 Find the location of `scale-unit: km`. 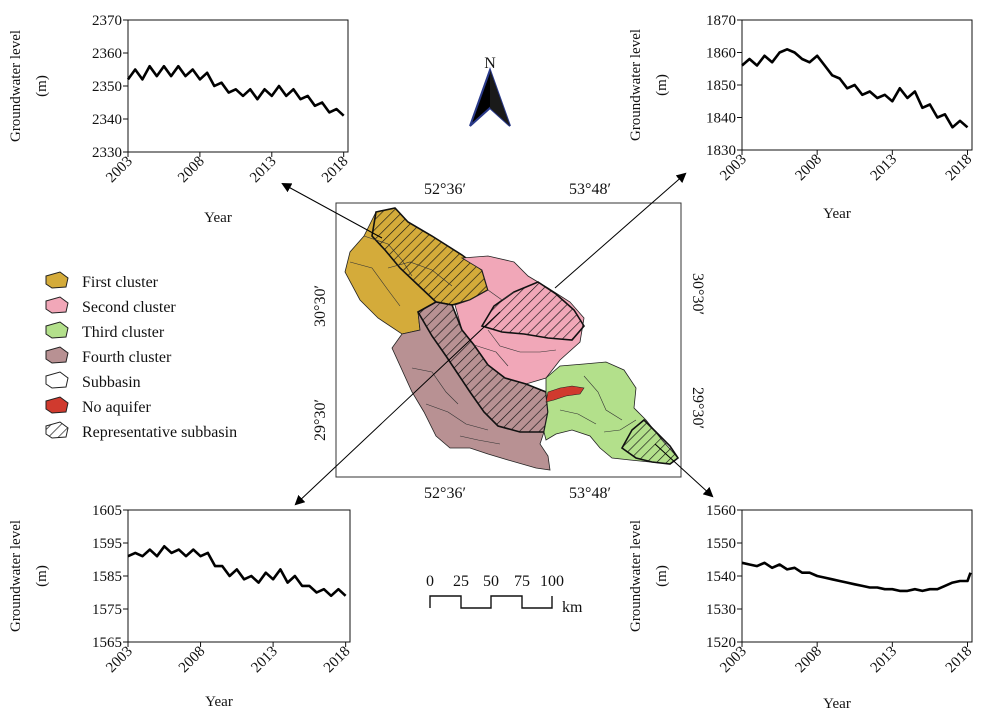

scale-unit: km is located at coordinates (572, 607).